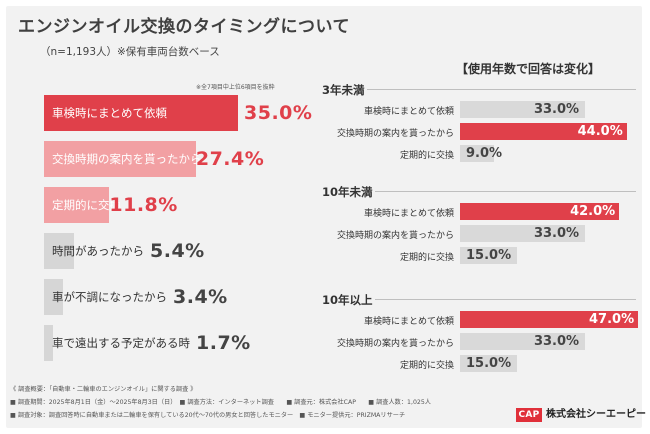  What do you see at coordinates (556, 109) in the screenshot?
I see `group-1-value-1: 33.0%` at bounding box center [556, 109].